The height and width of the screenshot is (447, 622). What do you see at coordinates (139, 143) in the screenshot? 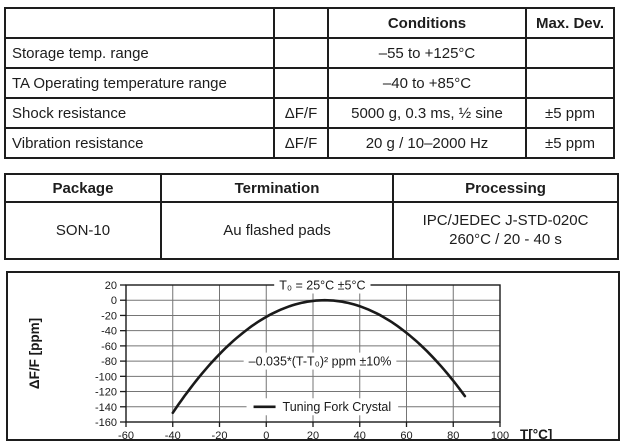
I see `spec-param: Vibration resistance` at bounding box center [139, 143].